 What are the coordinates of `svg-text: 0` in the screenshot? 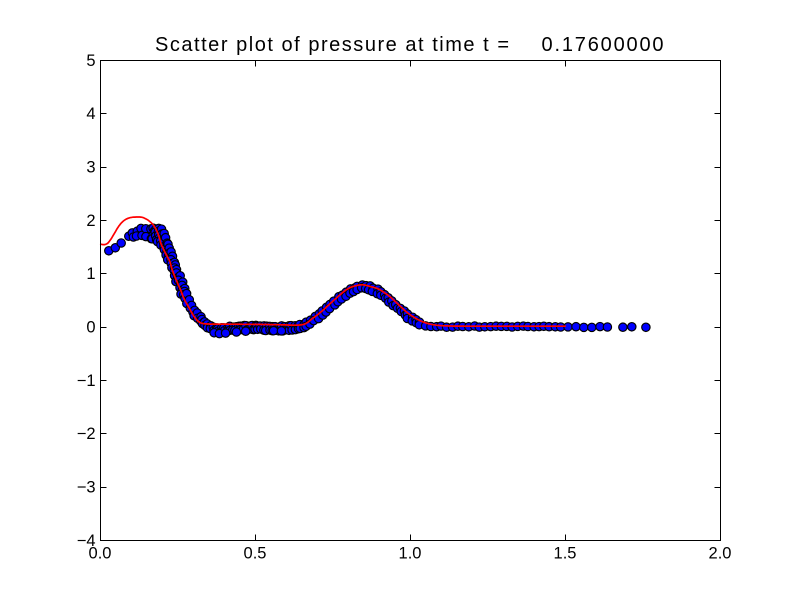 It's located at (90, 328).